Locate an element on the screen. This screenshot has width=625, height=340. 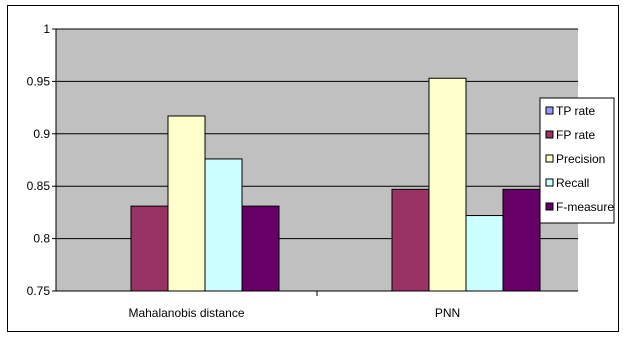
y-tick-label: 1 is located at coordinates (46, 29).